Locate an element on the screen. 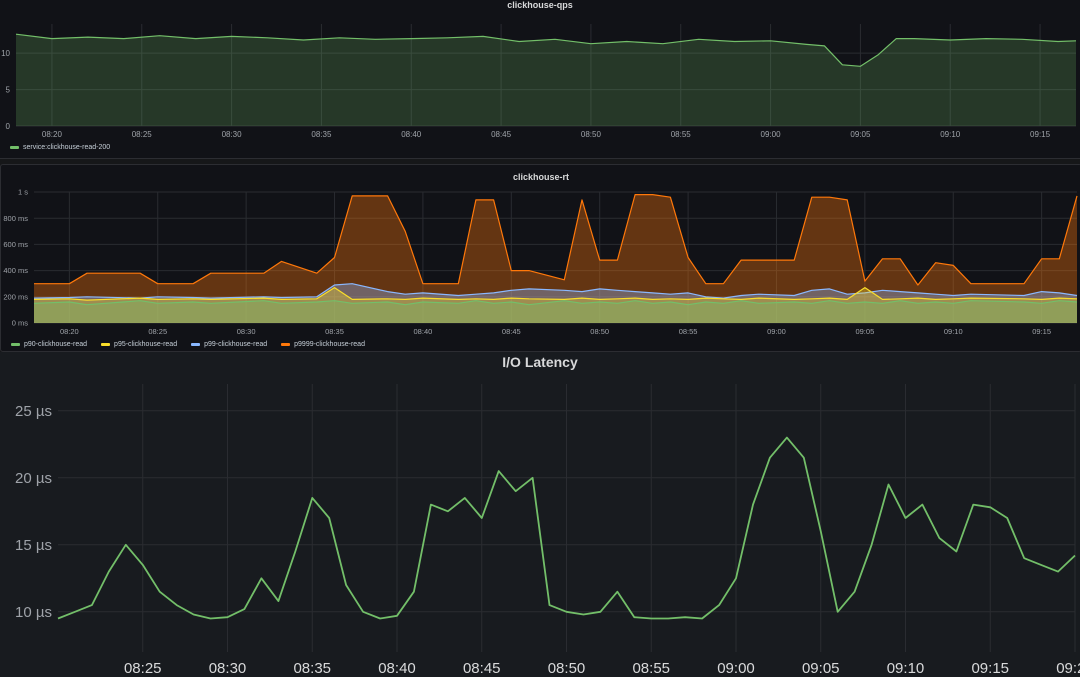 This screenshot has width=1080, height=677. legend-item: p99-clickhouse-read is located at coordinates (229, 344).